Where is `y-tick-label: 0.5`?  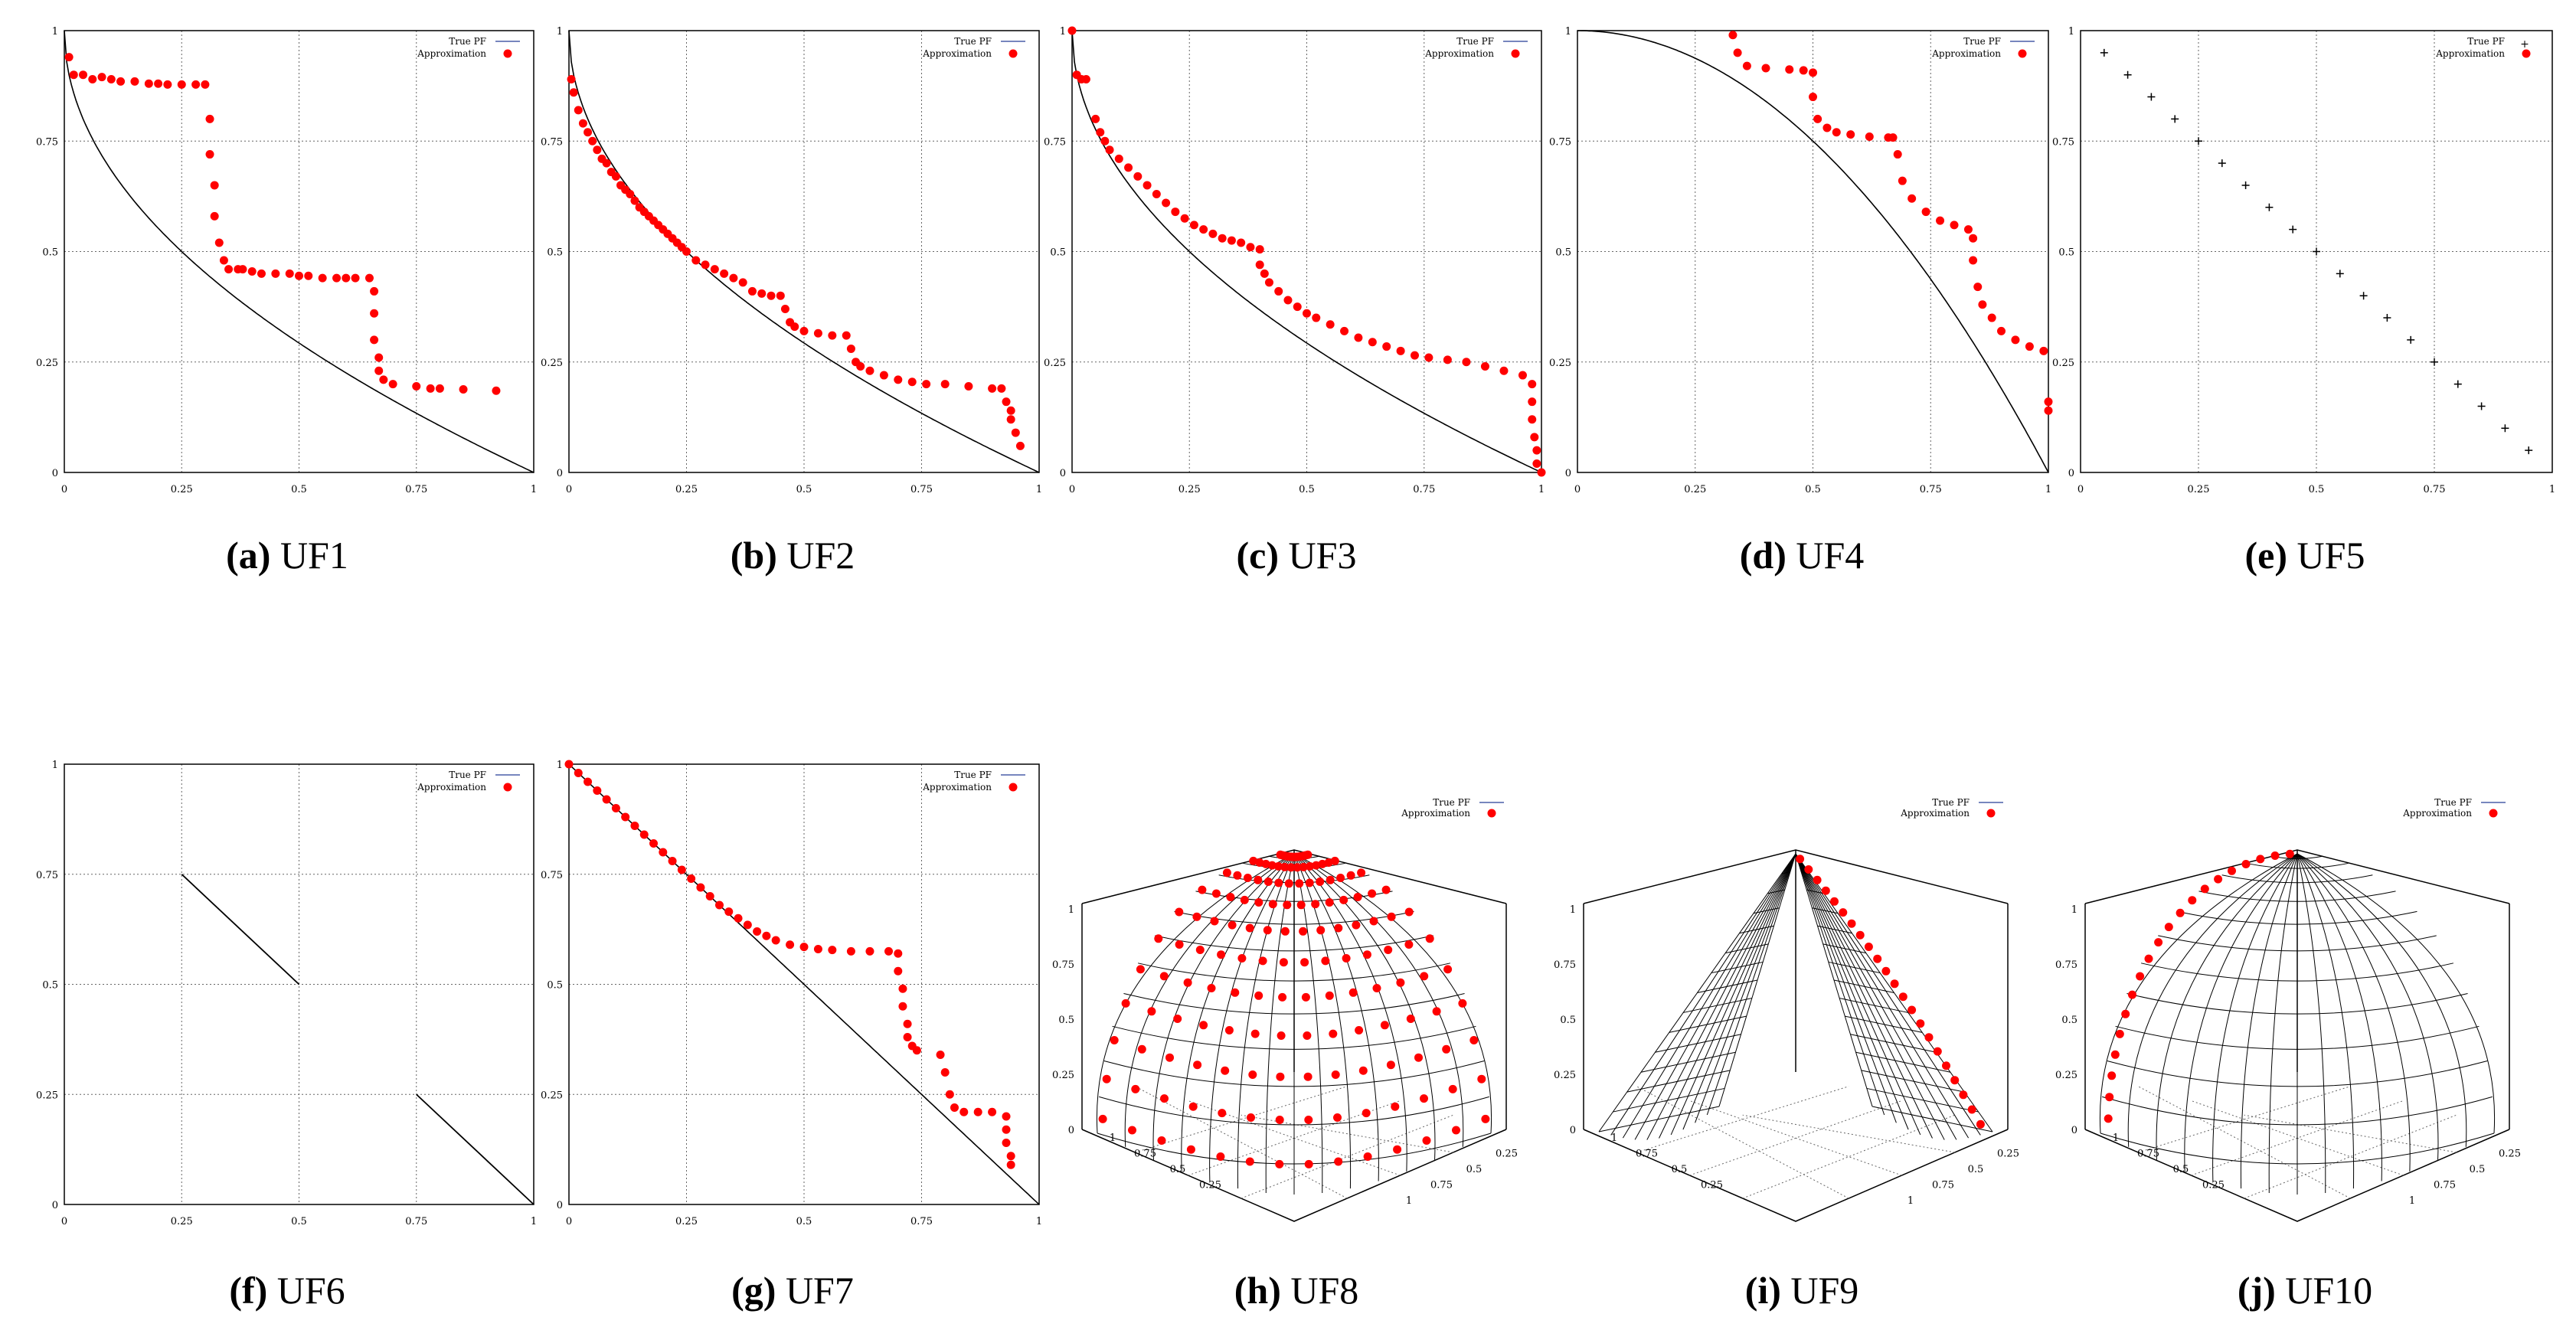 y-tick-label: 0.5 is located at coordinates (50, 253).